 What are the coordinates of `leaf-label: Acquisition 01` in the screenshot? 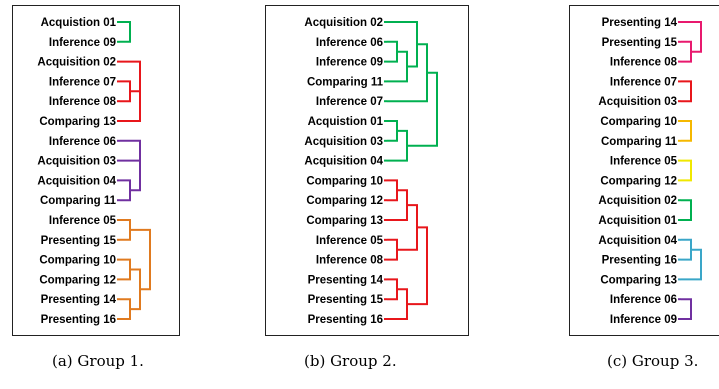 It's located at (637, 221).